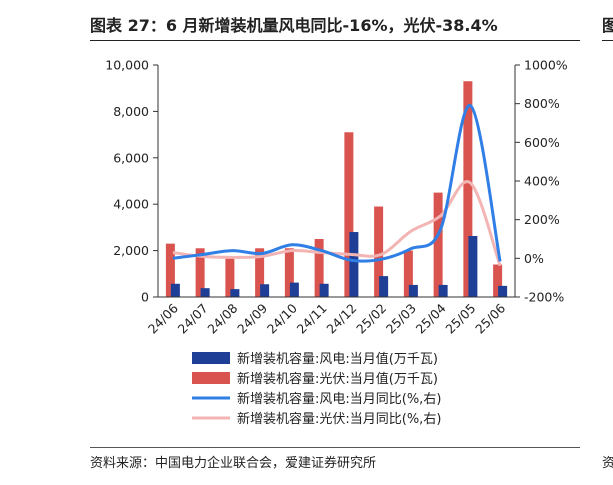 This screenshot has height=485, width=613. What do you see at coordinates (337, 223) in the screenshot?
I see `solar-yoy-line` at bounding box center [337, 223].